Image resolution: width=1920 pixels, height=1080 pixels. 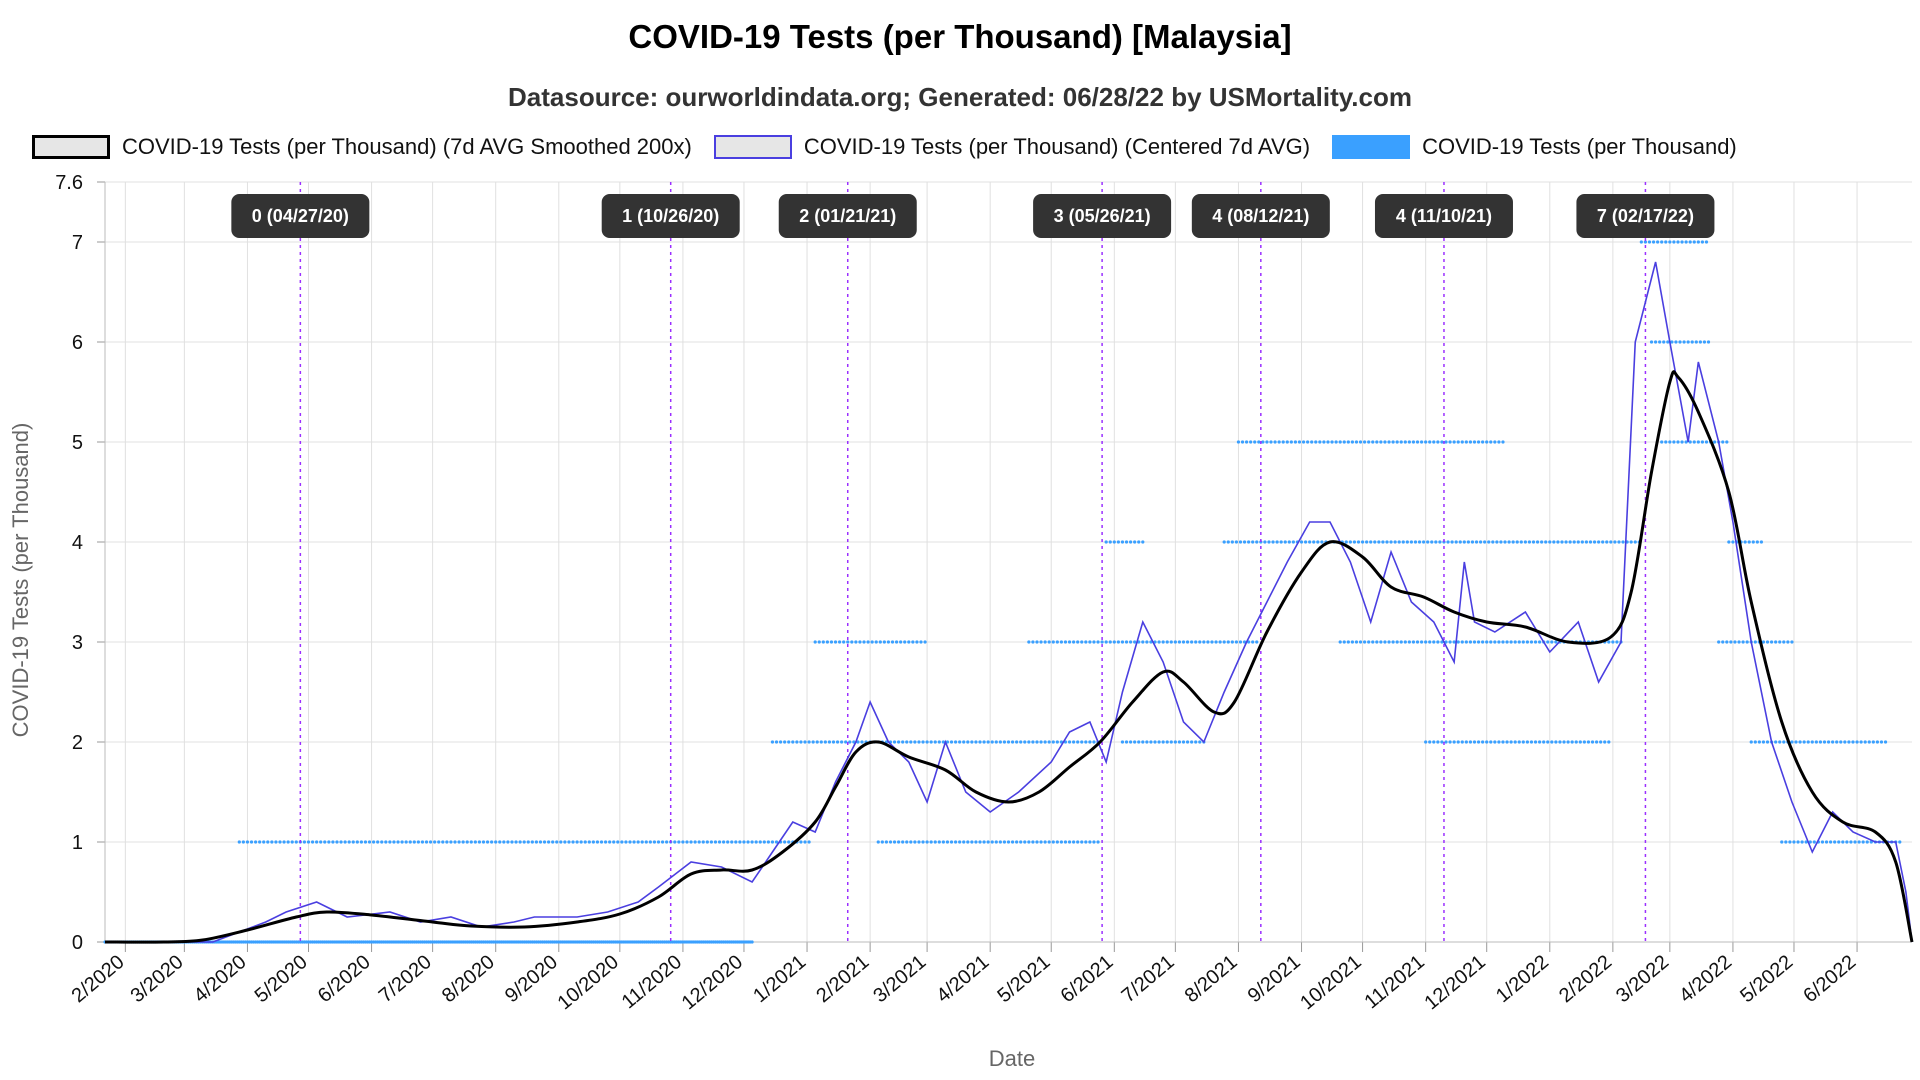 I want to click on x-tick-label: 12/2021, so click(x=1455, y=982).